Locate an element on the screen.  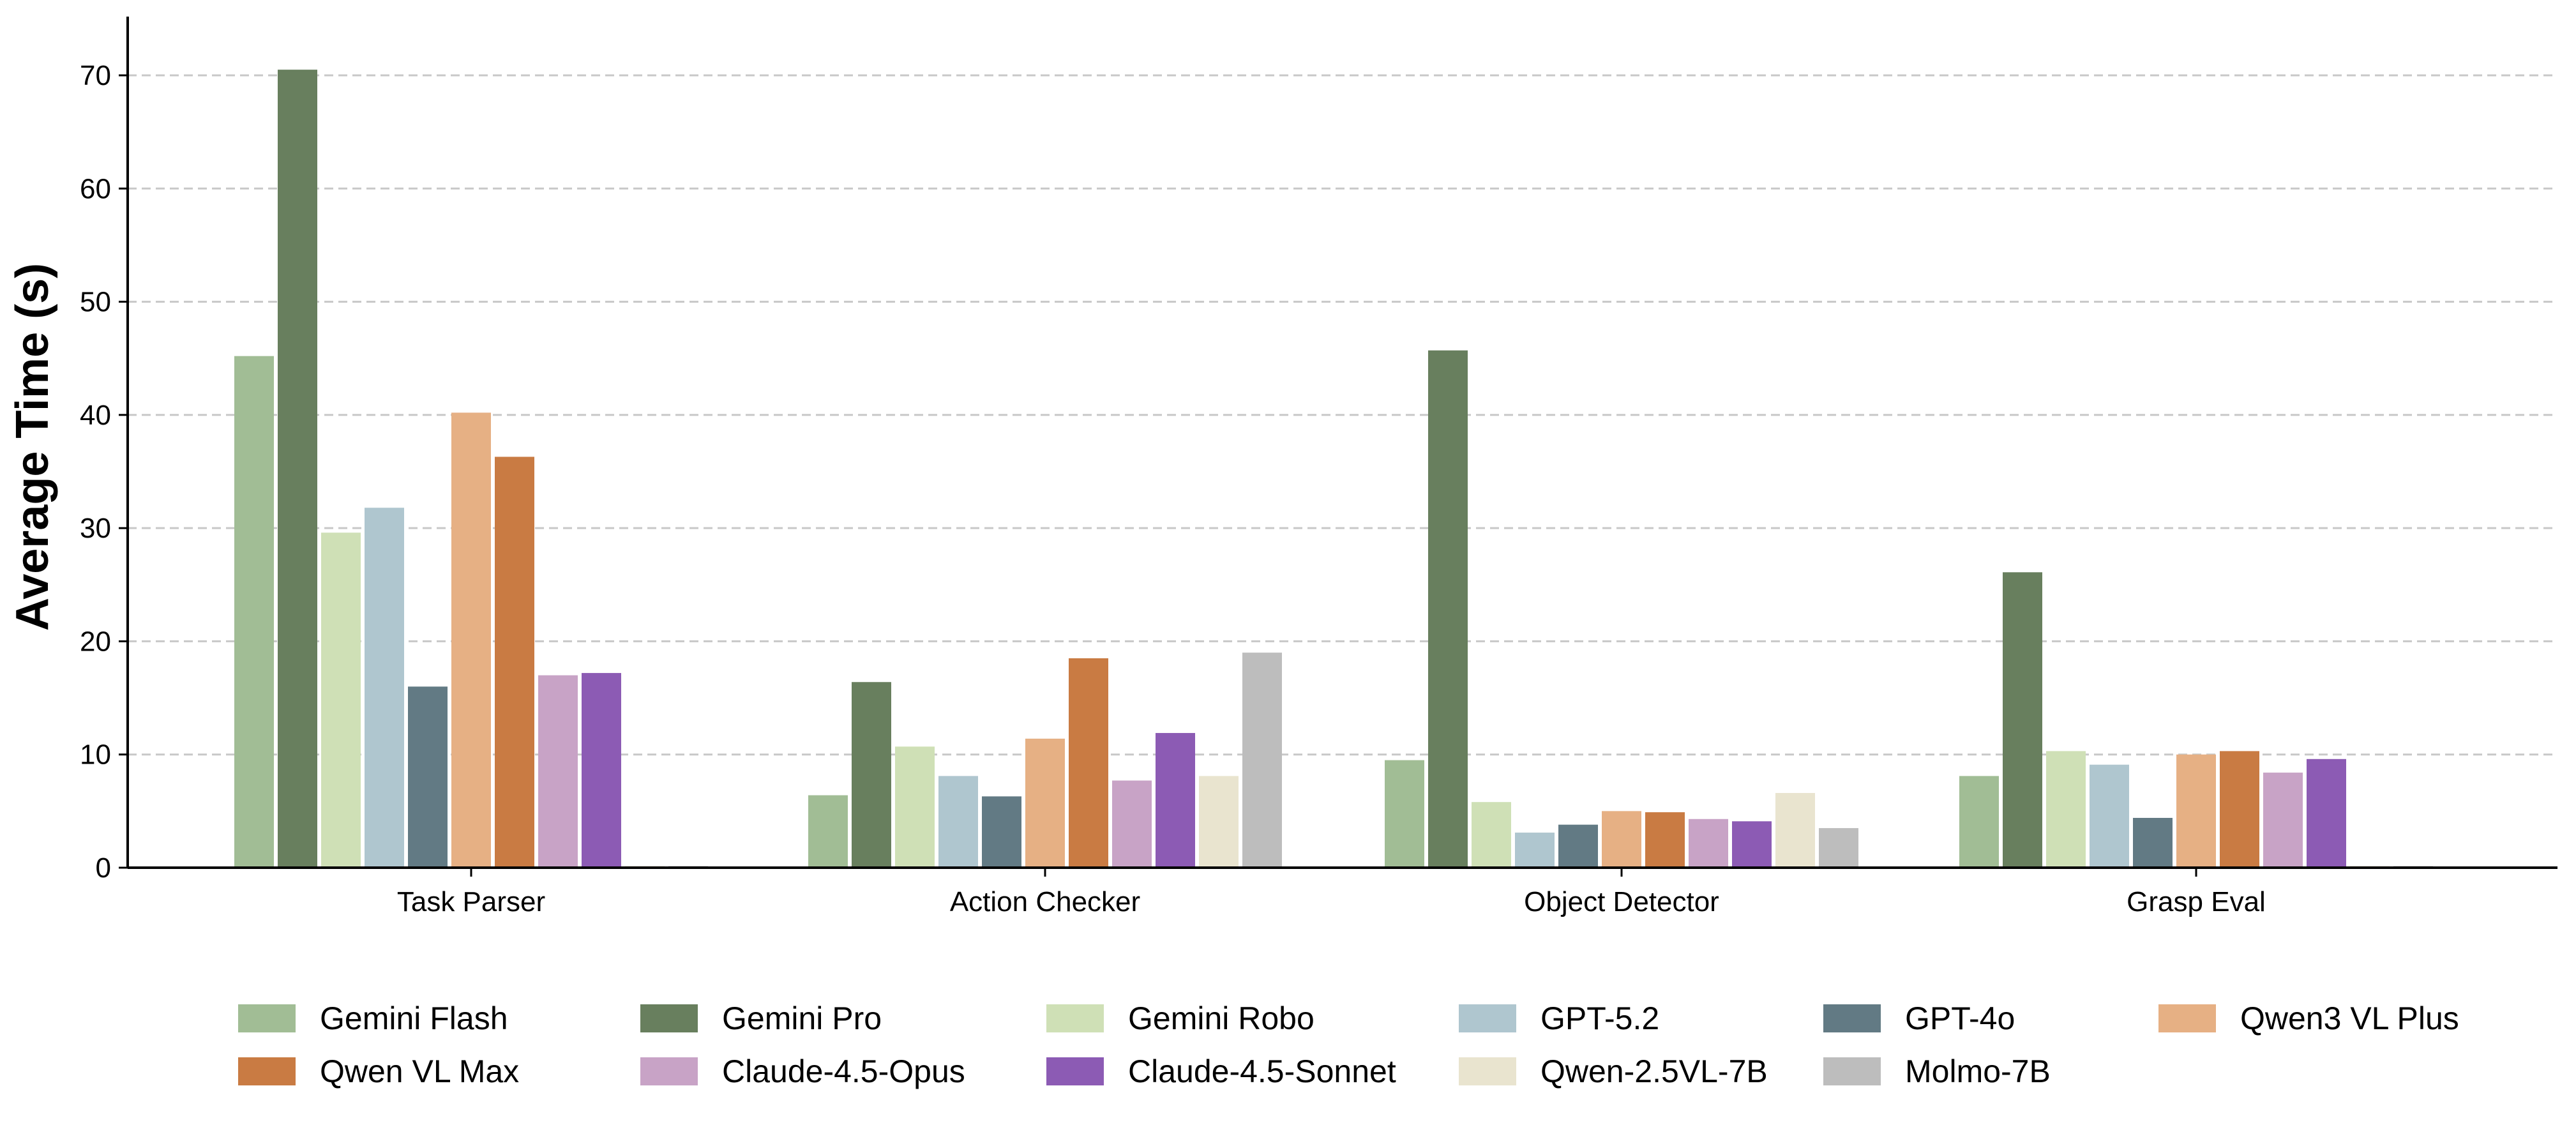
legend-label: GPT-4o is located at coordinates (1960, 1018).